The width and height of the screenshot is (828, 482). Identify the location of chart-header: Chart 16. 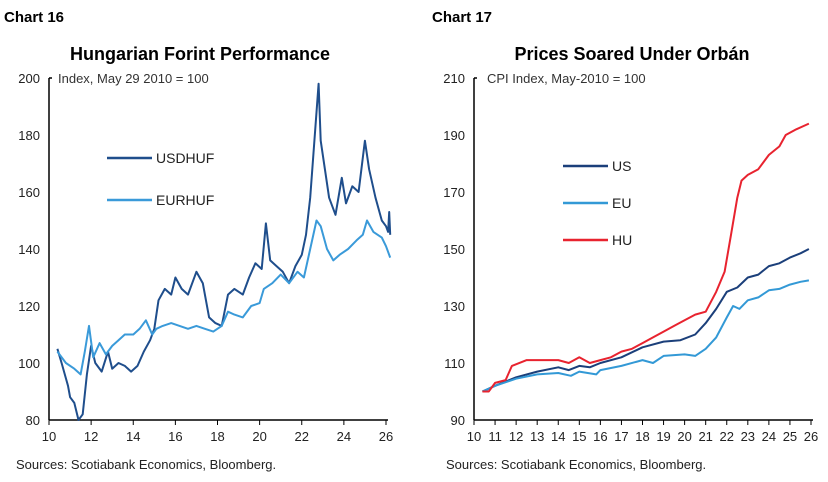
(34, 17).